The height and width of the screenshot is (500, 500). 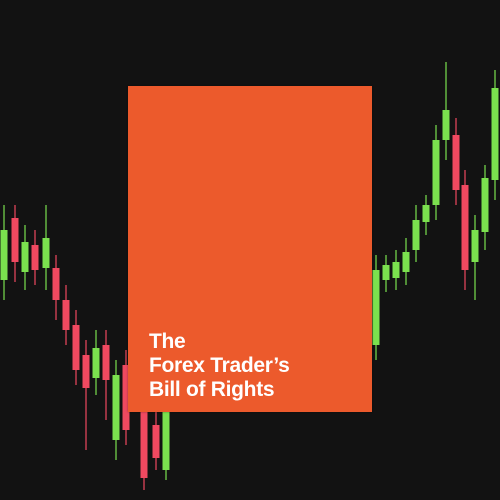 I want to click on book-title: The Forex Trader’s Bill of Rights, so click(x=219, y=366).